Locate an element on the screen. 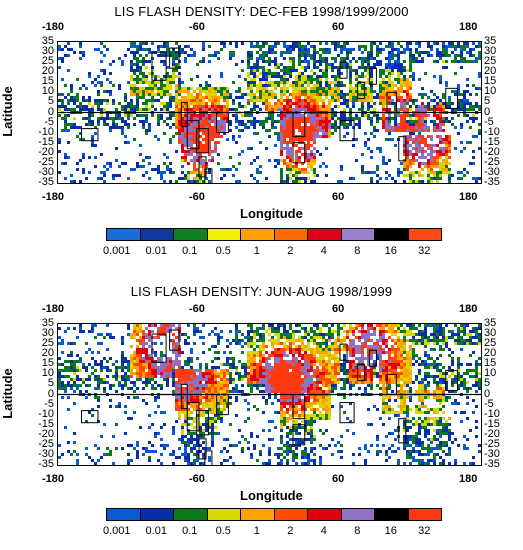 The width and height of the screenshot is (523, 550). region-box is located at coordinates (347, 131).